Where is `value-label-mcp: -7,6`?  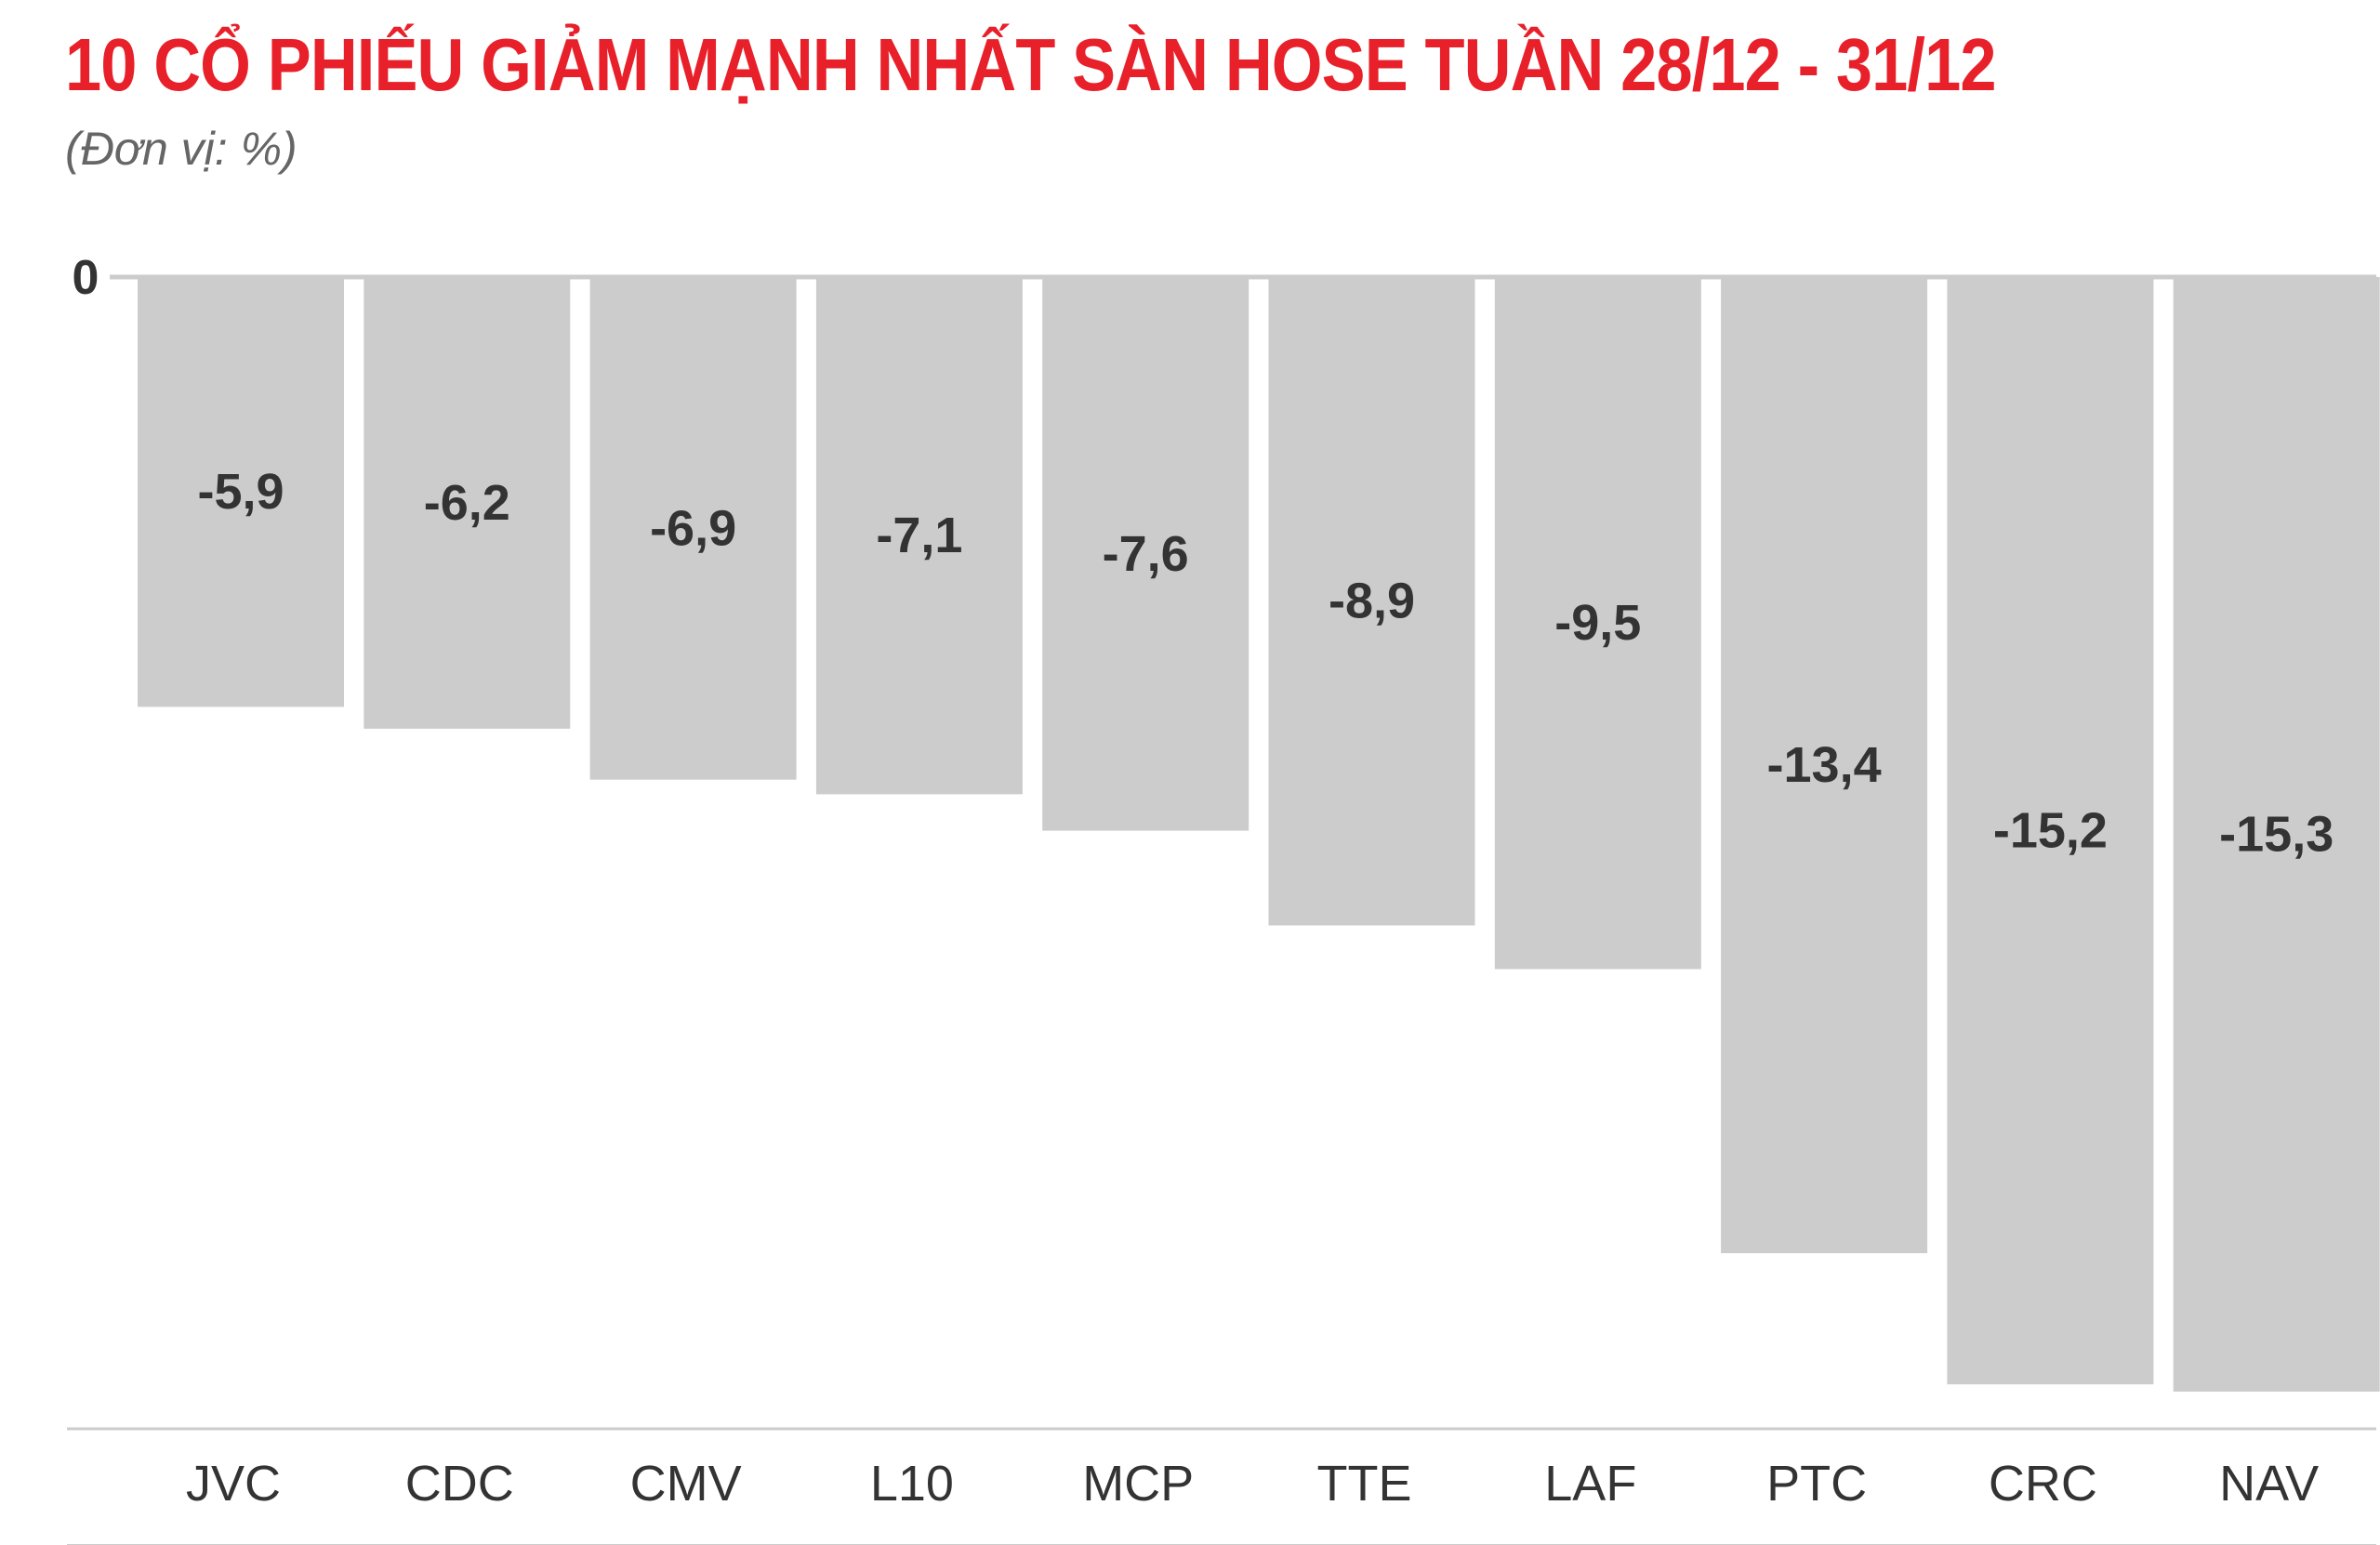 value-label-mcp: -7,6 is located at coordinates (1146, 554).